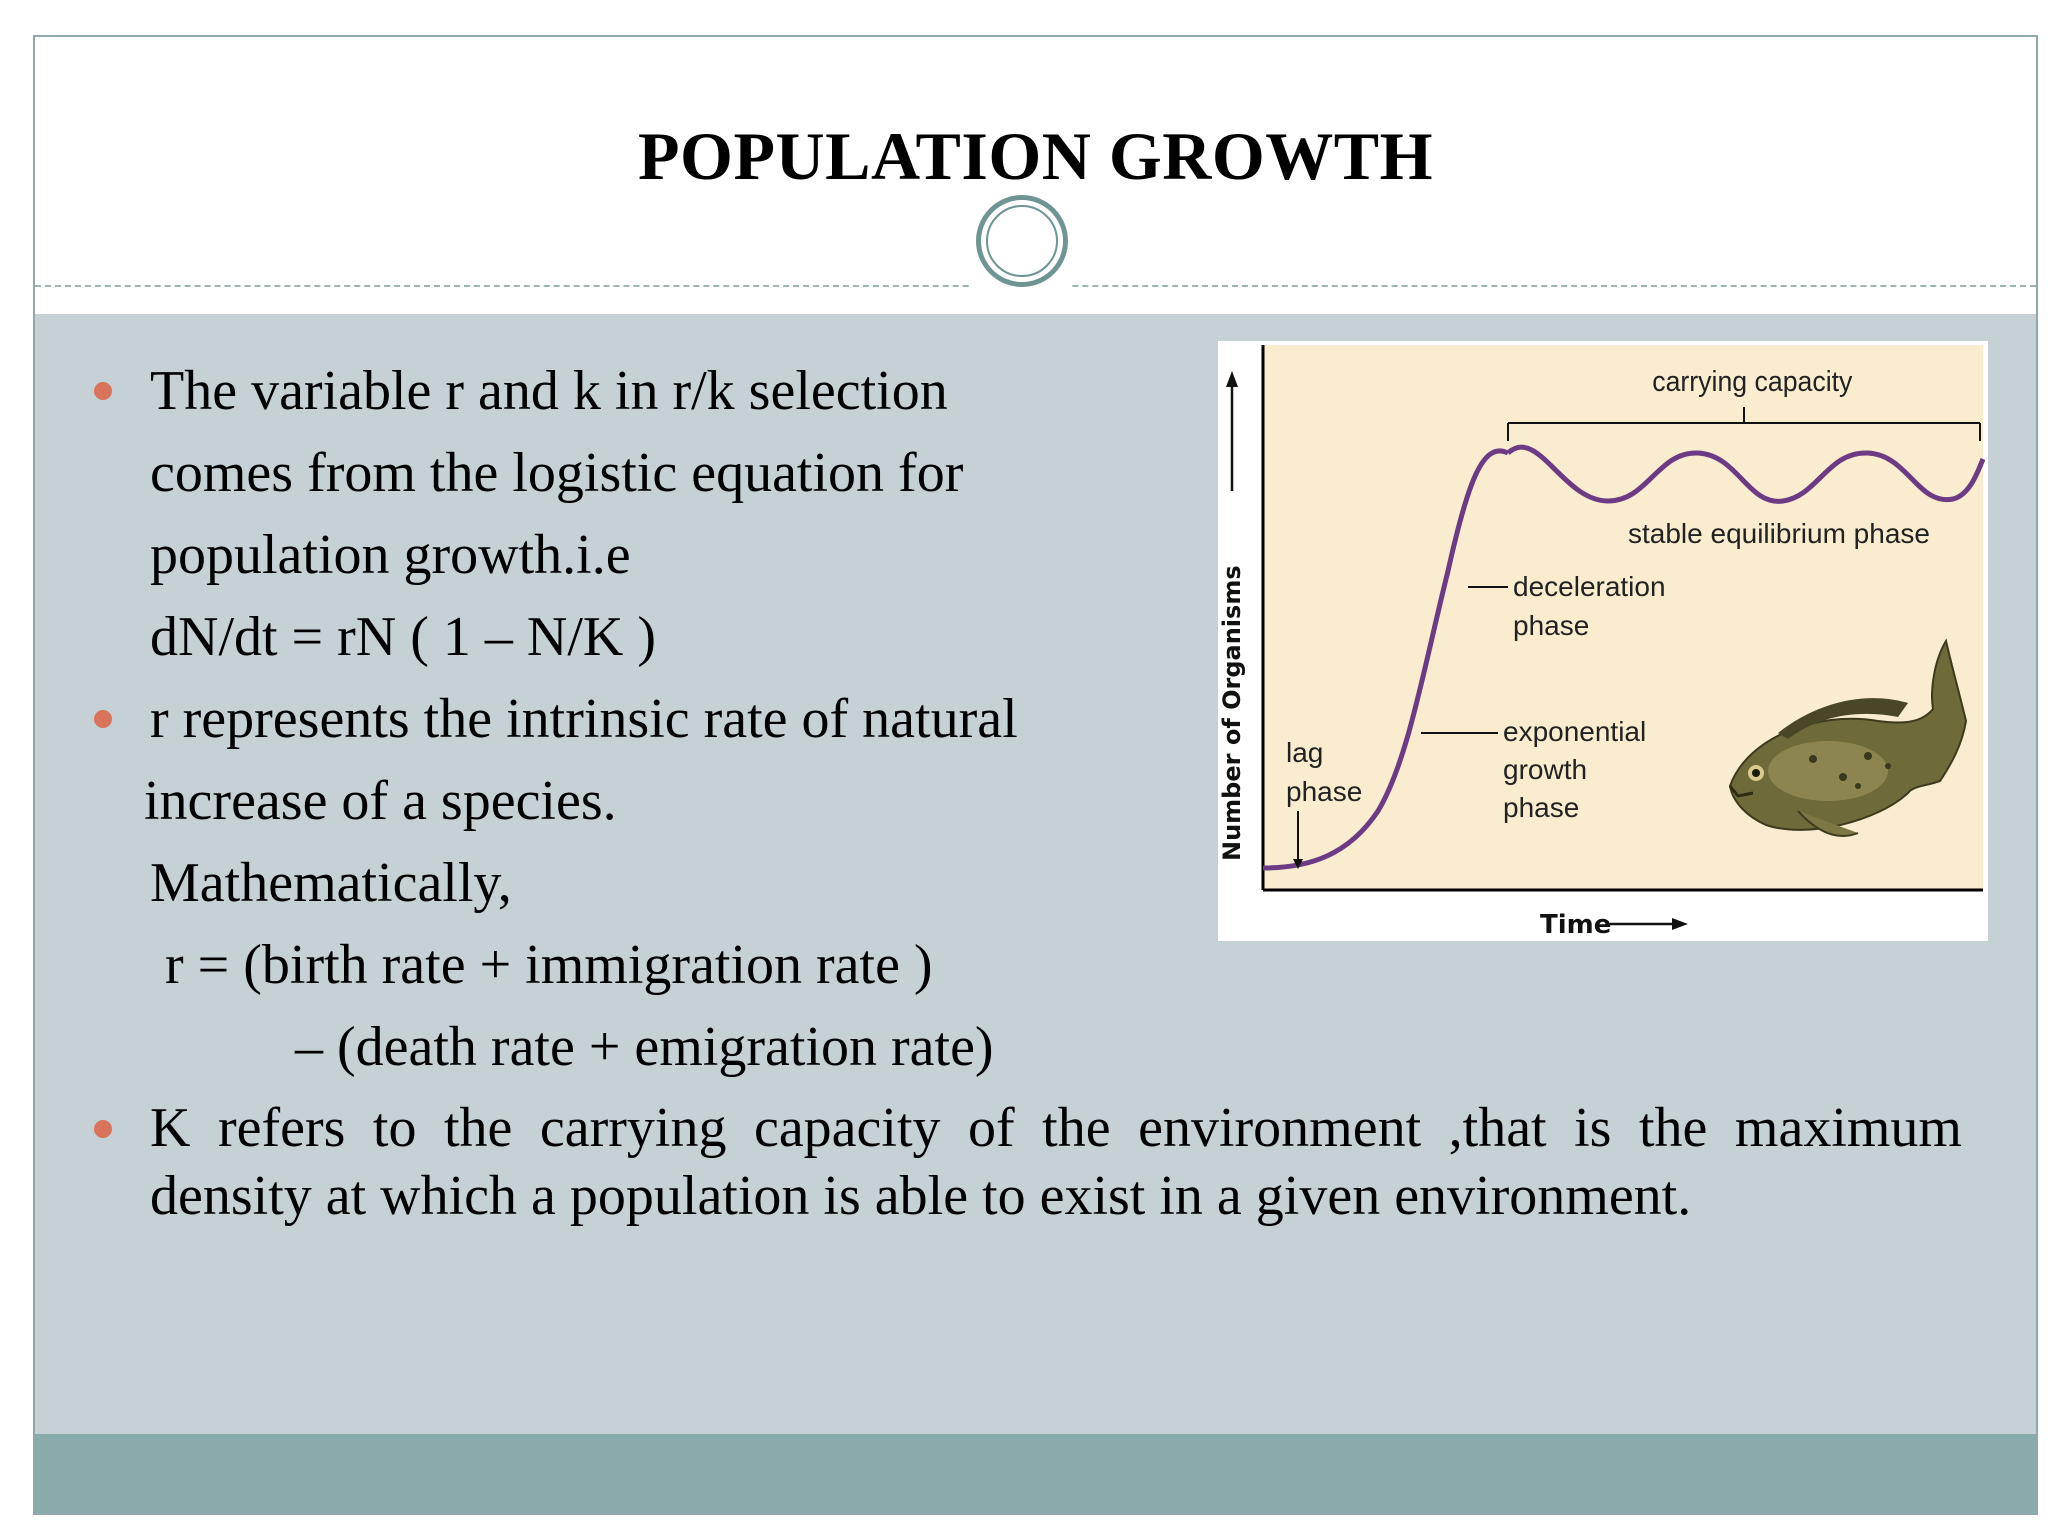 The image size is (2048, 1536). What do you see at coordinates (1232, 379) in the screenshot?
I see `y-axis-arrow-head` at bounding box center [1232, 379].